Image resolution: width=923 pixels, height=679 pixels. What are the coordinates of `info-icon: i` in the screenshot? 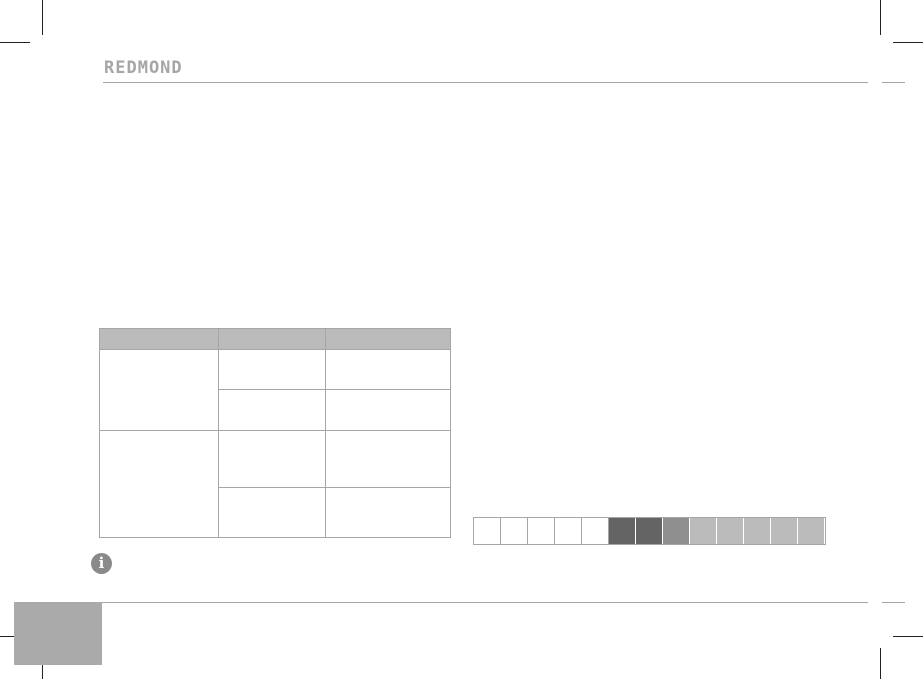 It's located at (101, 563).